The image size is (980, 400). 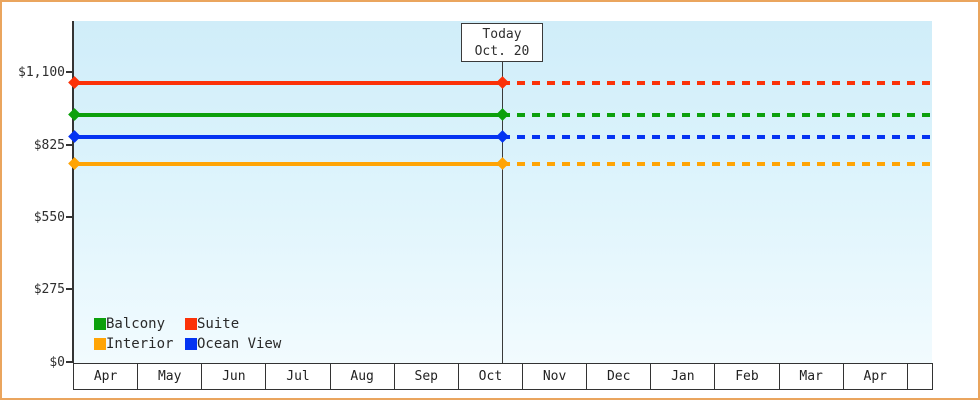 What do you see at coordinates (218, 324) in the screenshot?
I see `legend-label-suite: Suite` at bounding box center [218, 324].